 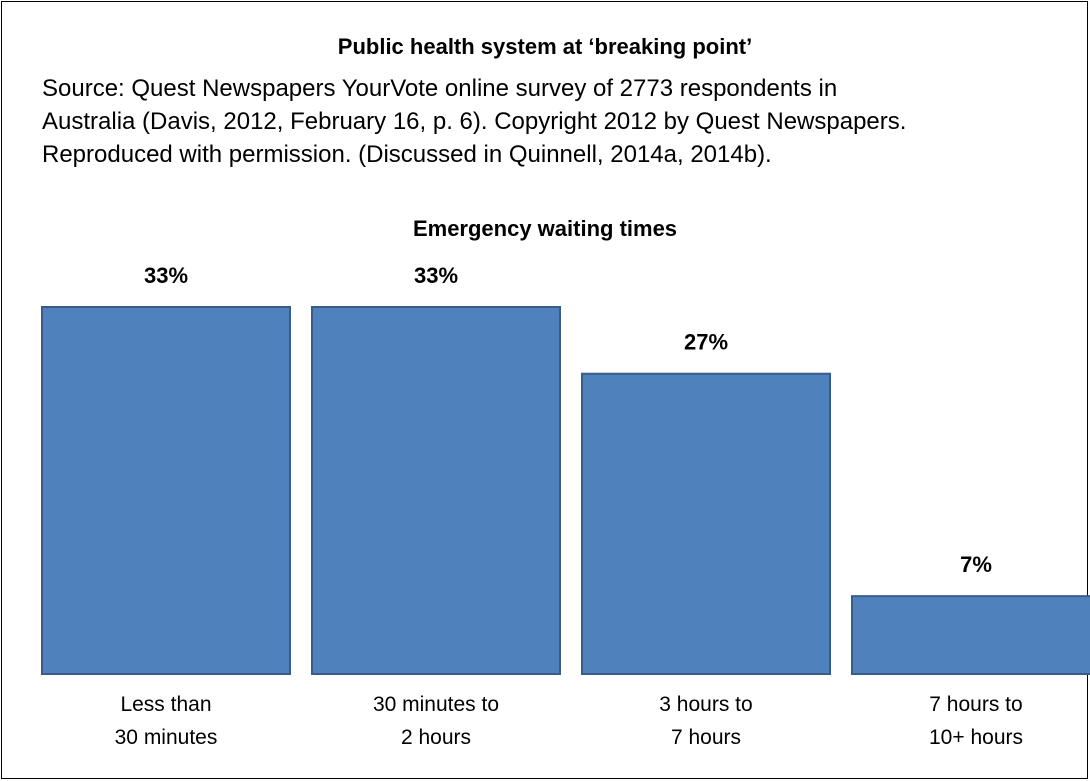 What do you see at coordinates (976, 564) in the screenshot?
I see `data-label-4: 7%` at bounding box center [976, 564].